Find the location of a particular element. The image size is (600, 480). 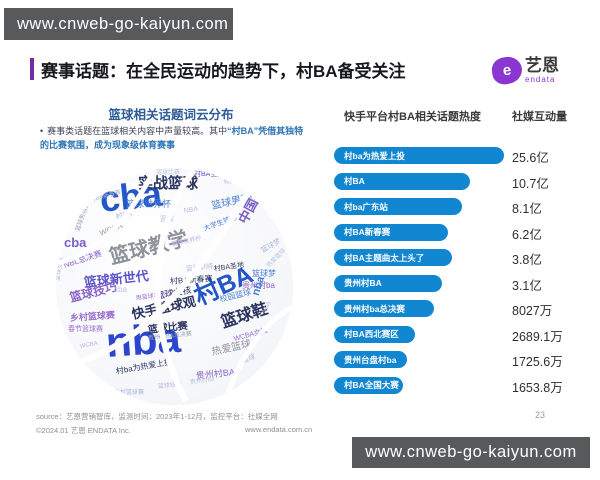

chart-row: 贵州村BA 3.1亿 is located at coordinates (462, 285).